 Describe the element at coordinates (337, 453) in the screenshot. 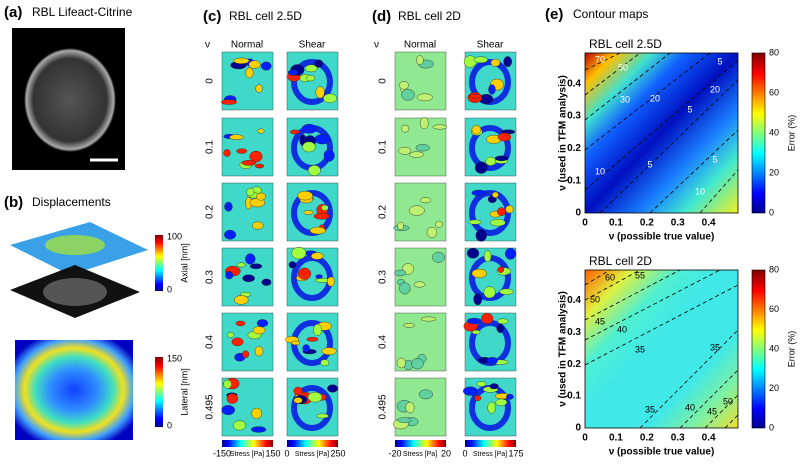

I see `colorbar-tick: 250` at that location.